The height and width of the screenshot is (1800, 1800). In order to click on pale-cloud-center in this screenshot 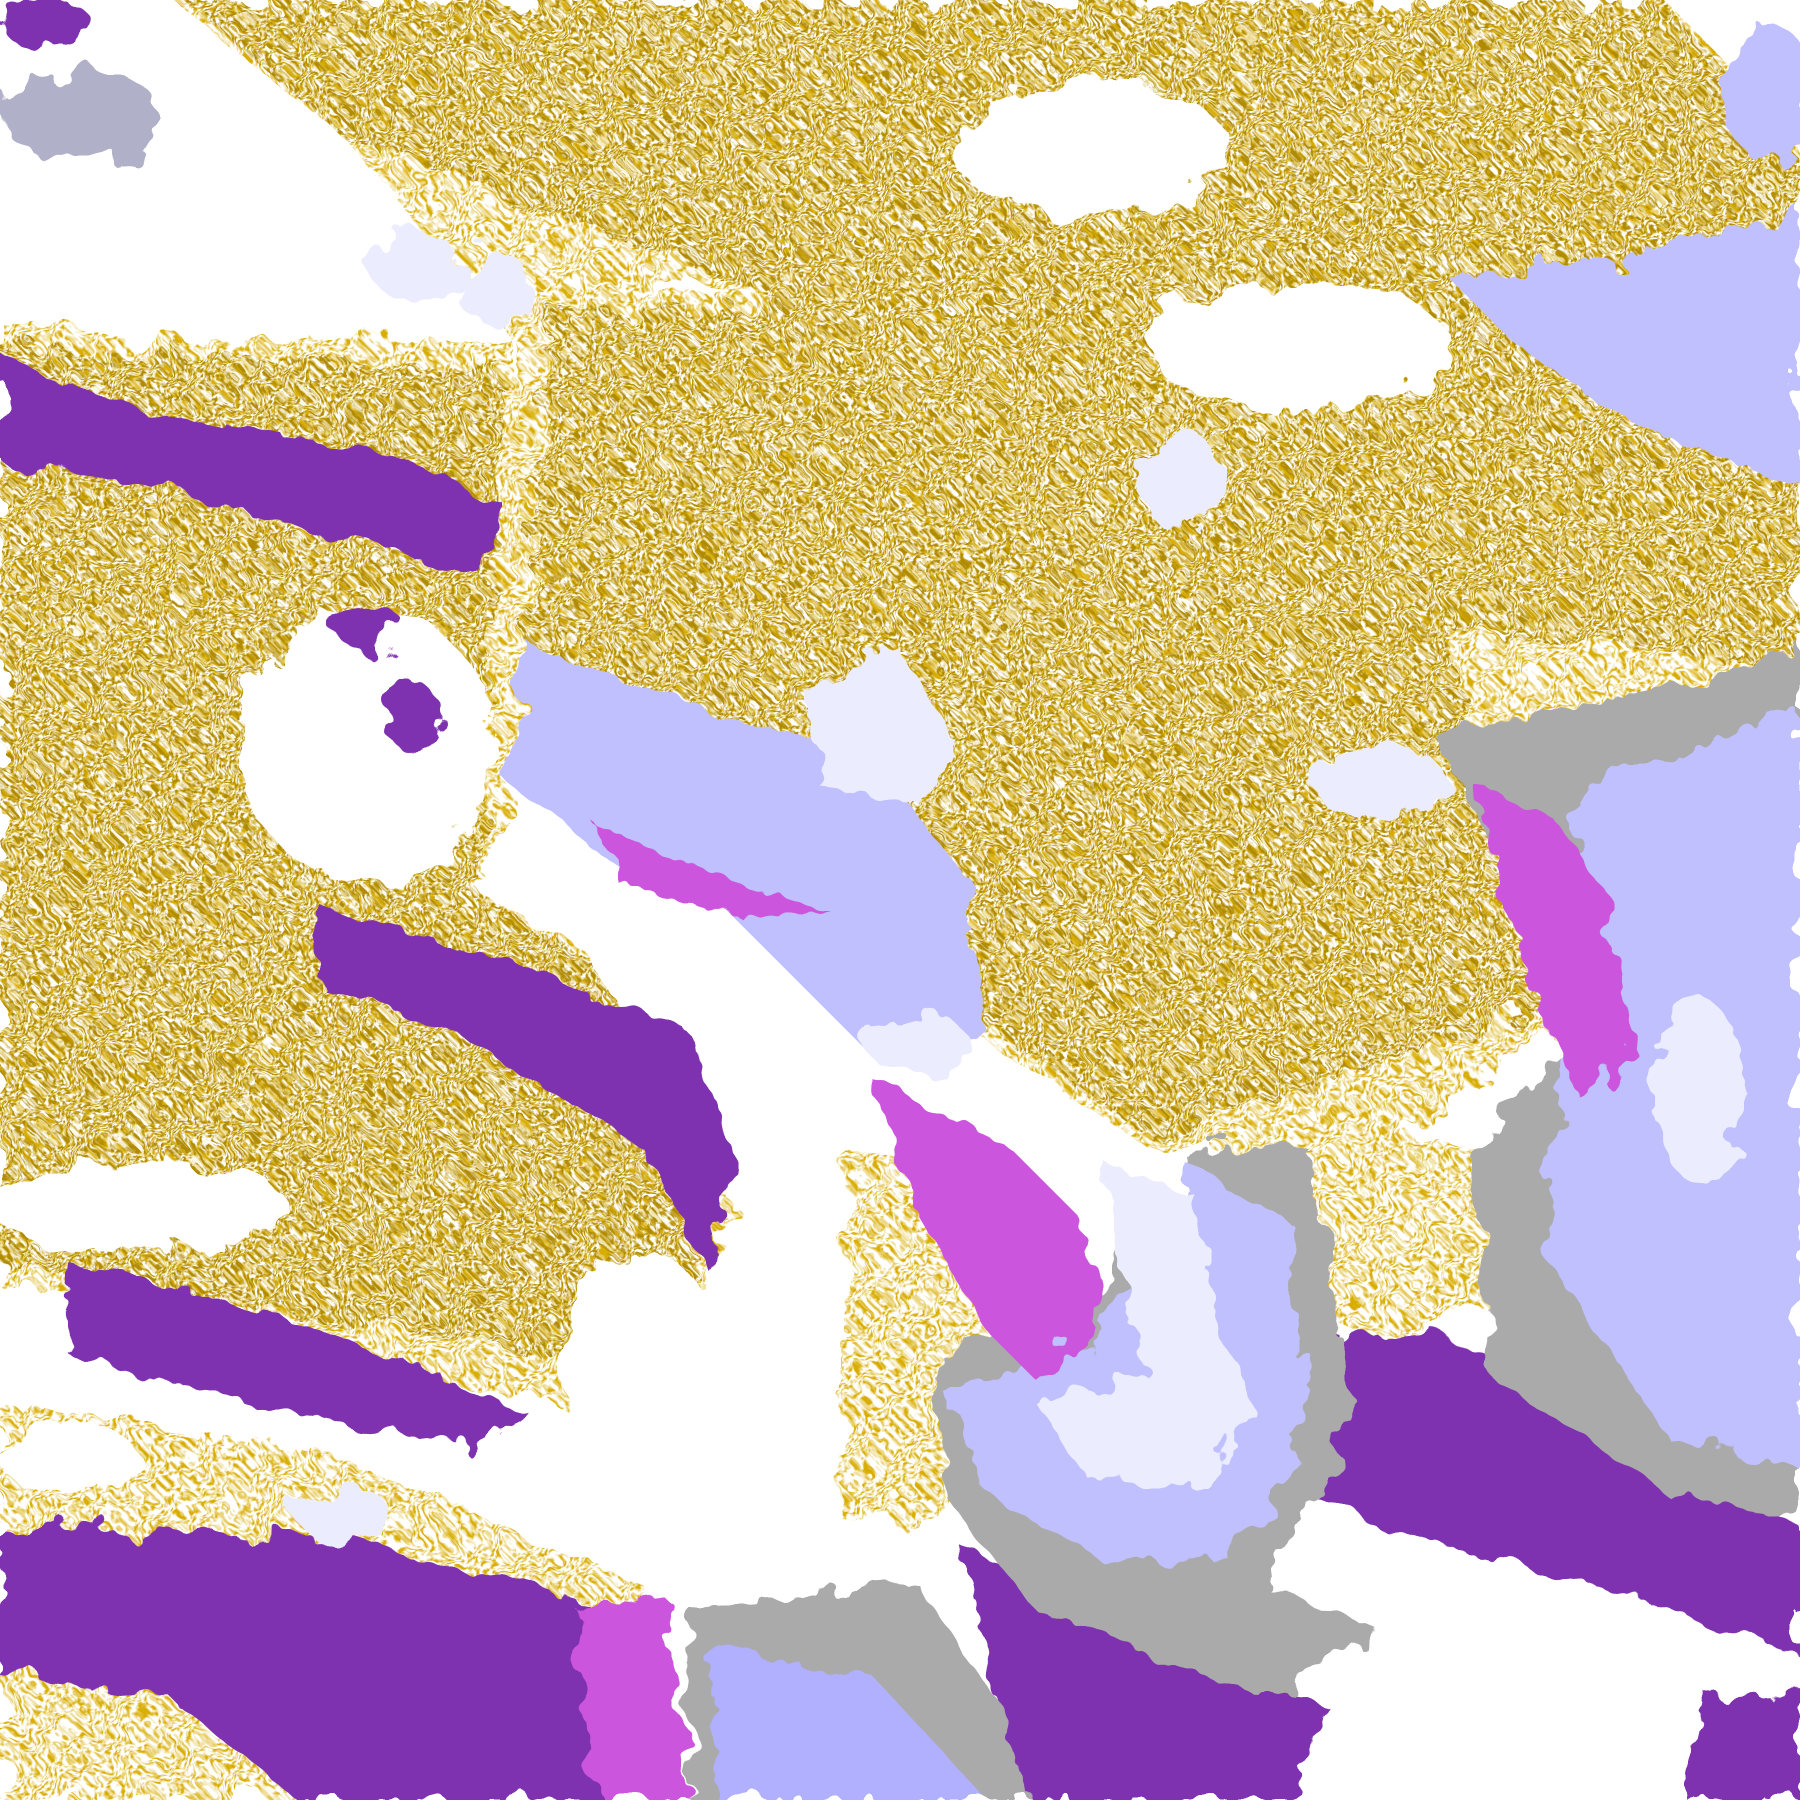, I will do `click(878, 723)`.